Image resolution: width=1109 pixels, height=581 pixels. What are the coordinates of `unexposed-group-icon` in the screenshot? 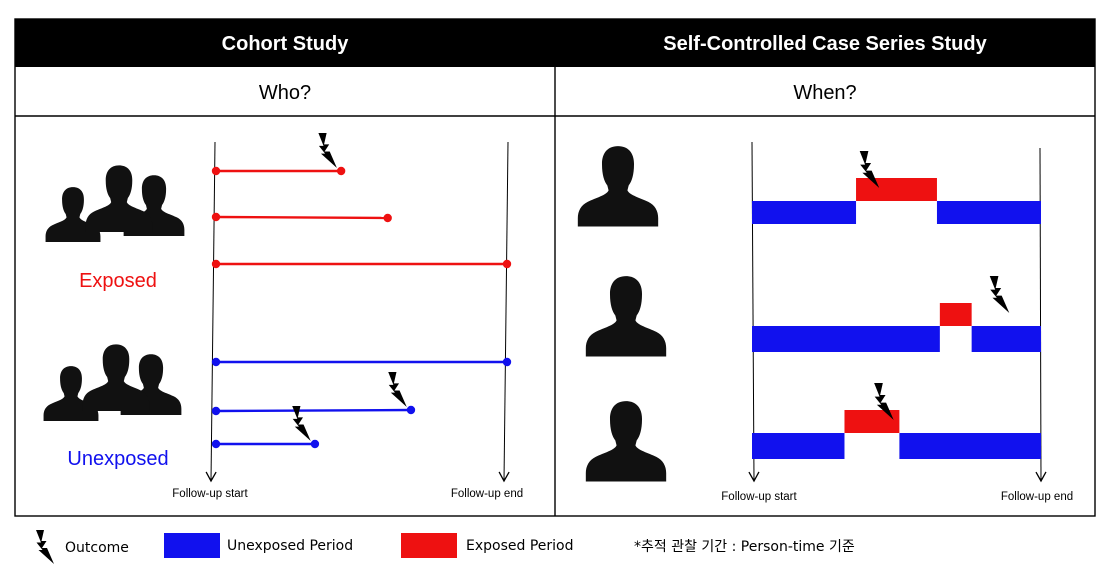 It's located at (112, 382).